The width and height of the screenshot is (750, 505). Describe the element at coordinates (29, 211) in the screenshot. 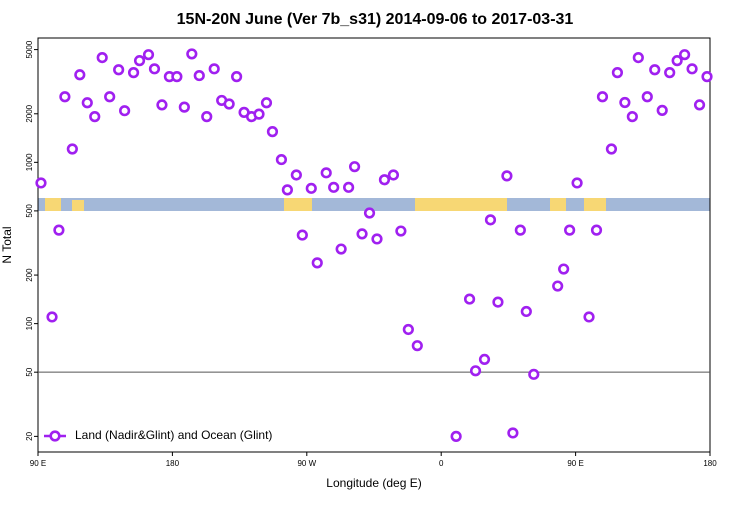

I see `y-tick-label: 500` at that location.